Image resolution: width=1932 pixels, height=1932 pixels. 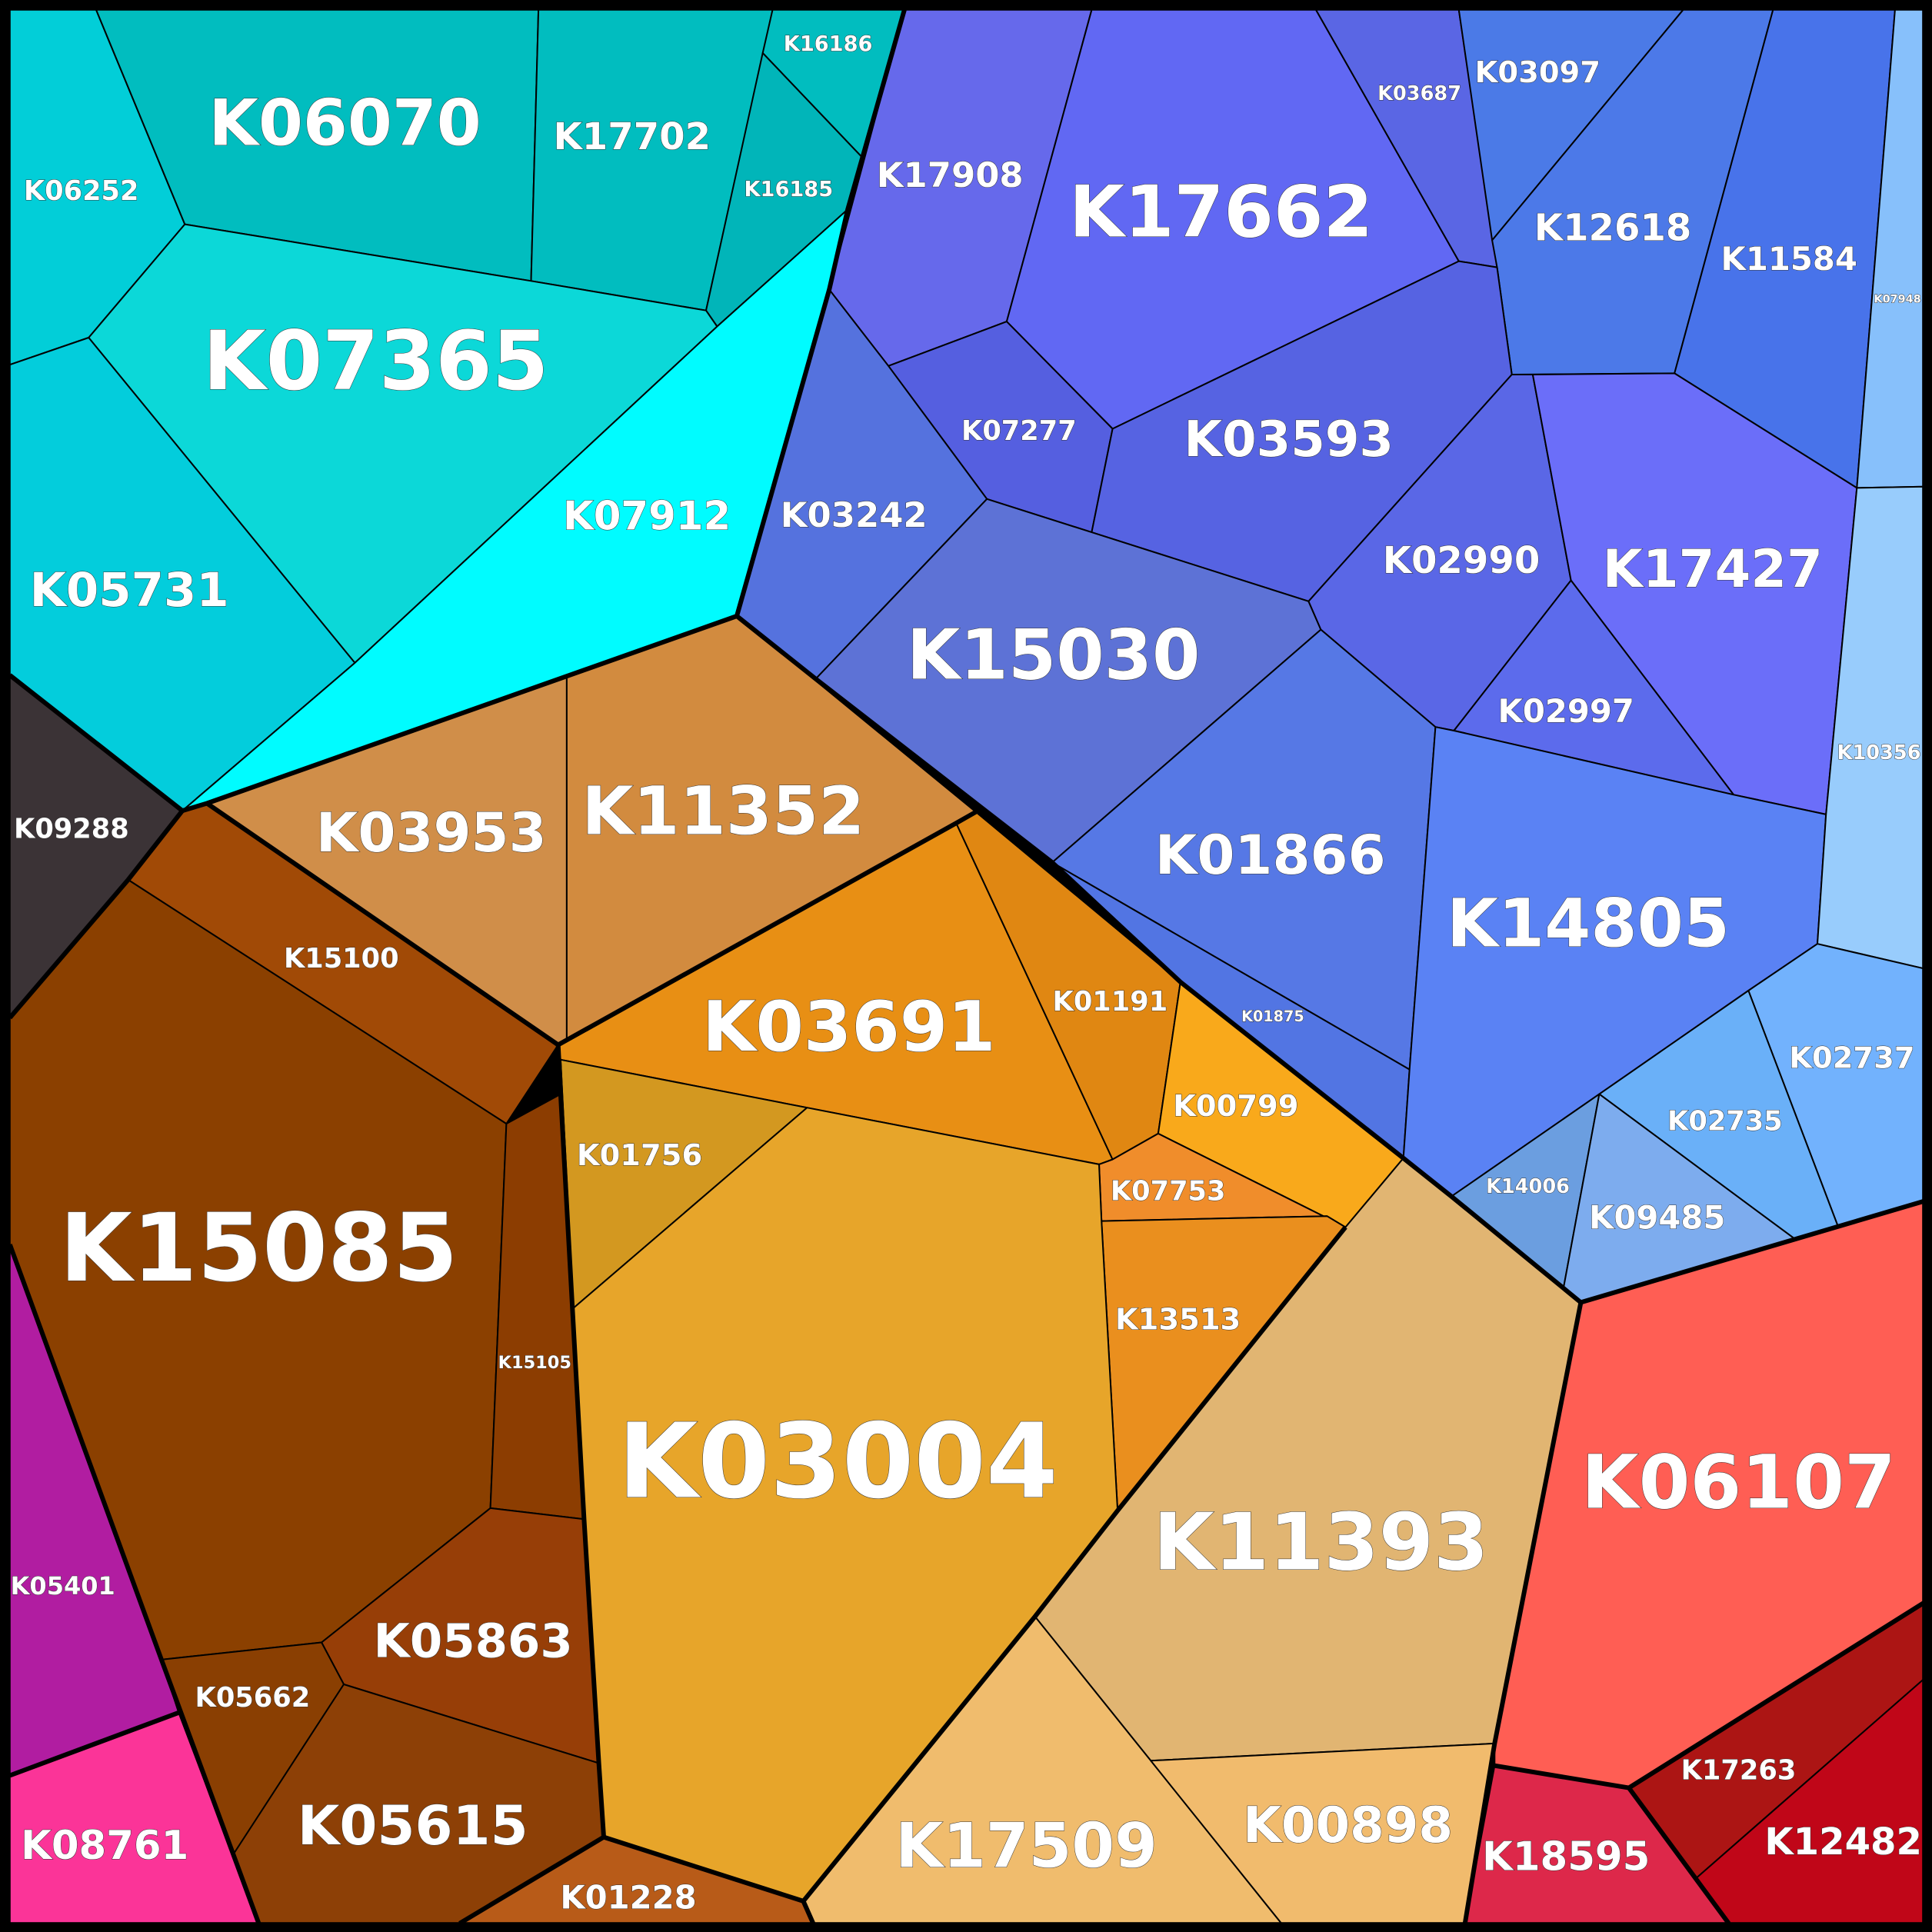 I want to click on cell-label-k07365: K07365, so click(x=376, y=361).